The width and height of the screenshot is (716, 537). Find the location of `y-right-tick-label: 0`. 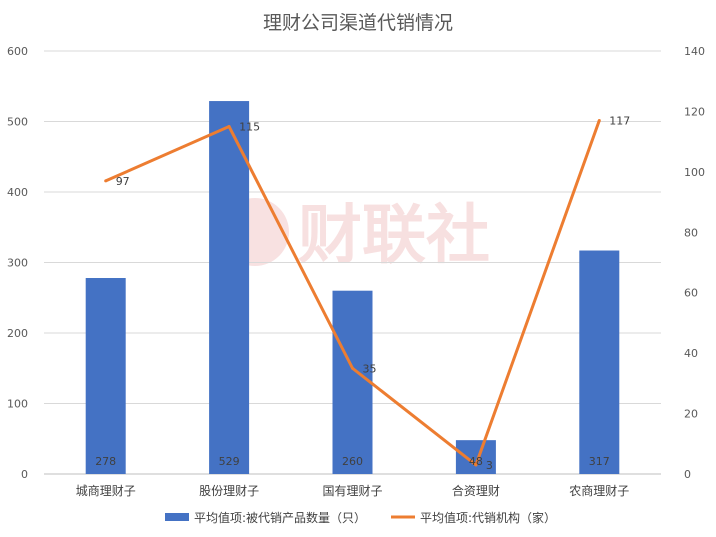

y-right-tick-label: 0 is located at coordinates (687, 474).